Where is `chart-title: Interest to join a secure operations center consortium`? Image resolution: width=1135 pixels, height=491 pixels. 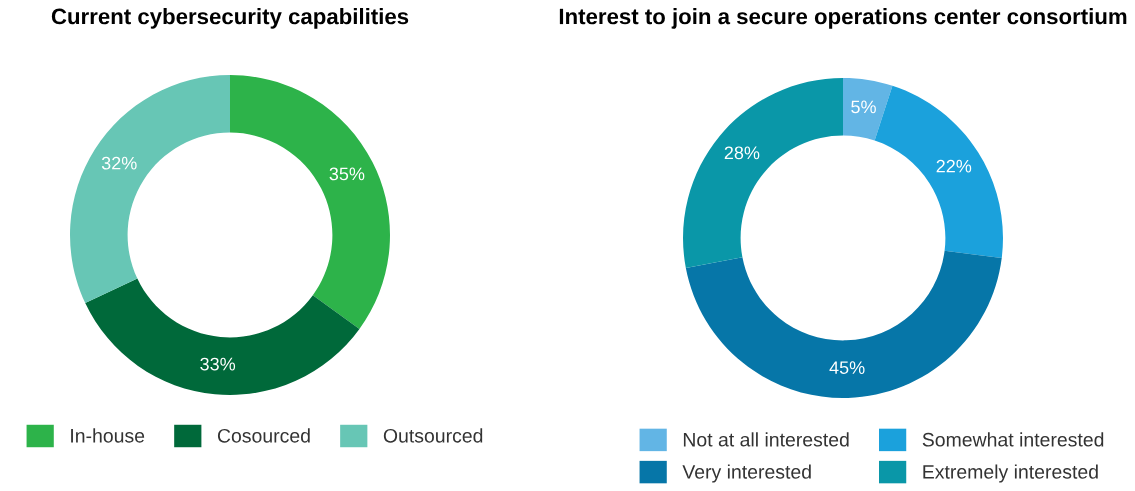
chart-title: Interest to join a secure operations center consortium is located at coordinates (843, 18).